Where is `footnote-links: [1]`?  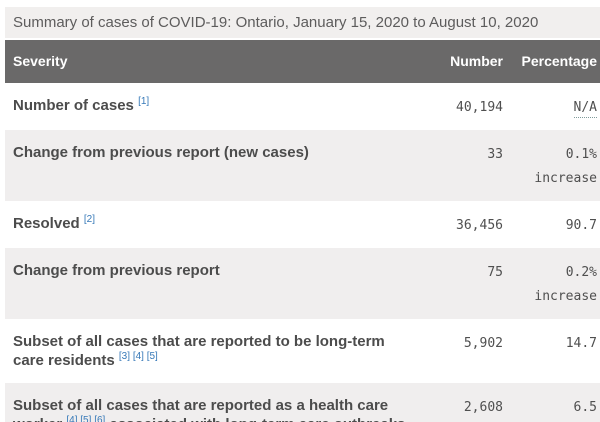
footnote-links: [1] is located at coordinates (143, 101).